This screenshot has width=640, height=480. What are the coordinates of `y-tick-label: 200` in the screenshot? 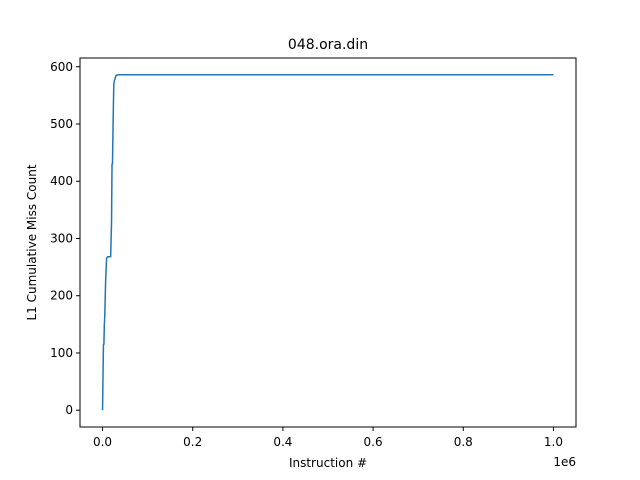 It's located at (61, 296).